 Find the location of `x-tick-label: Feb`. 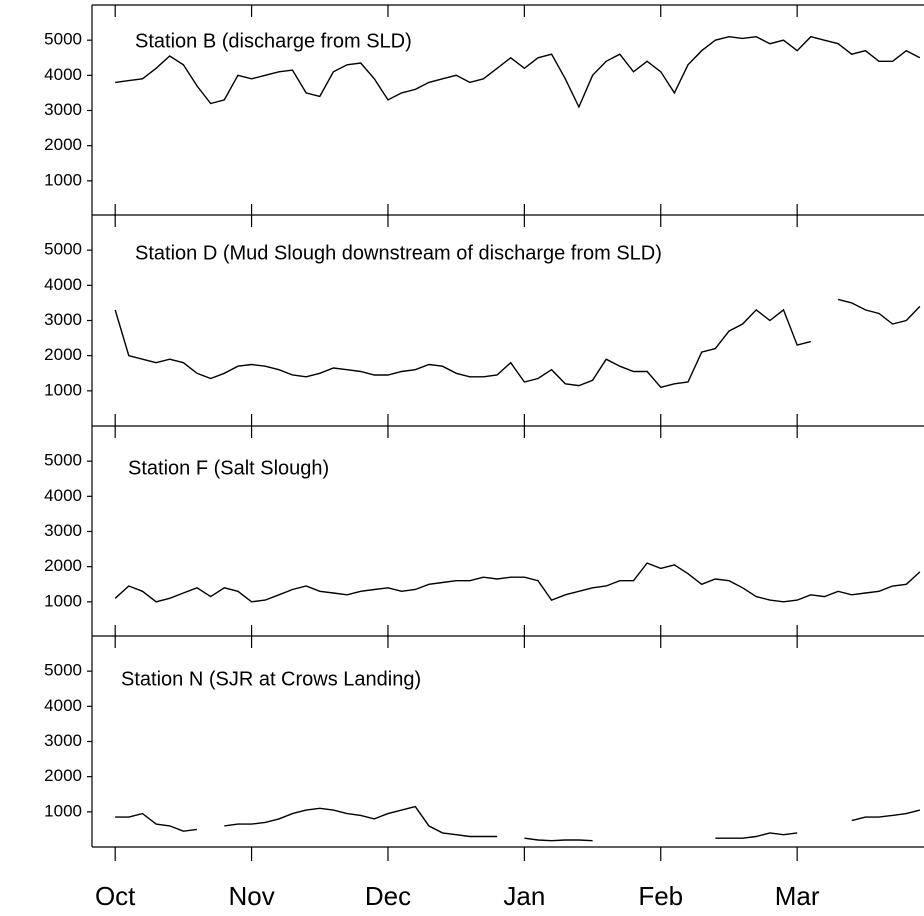

x-tick-label: Feb is located at coordinates (660, 896).